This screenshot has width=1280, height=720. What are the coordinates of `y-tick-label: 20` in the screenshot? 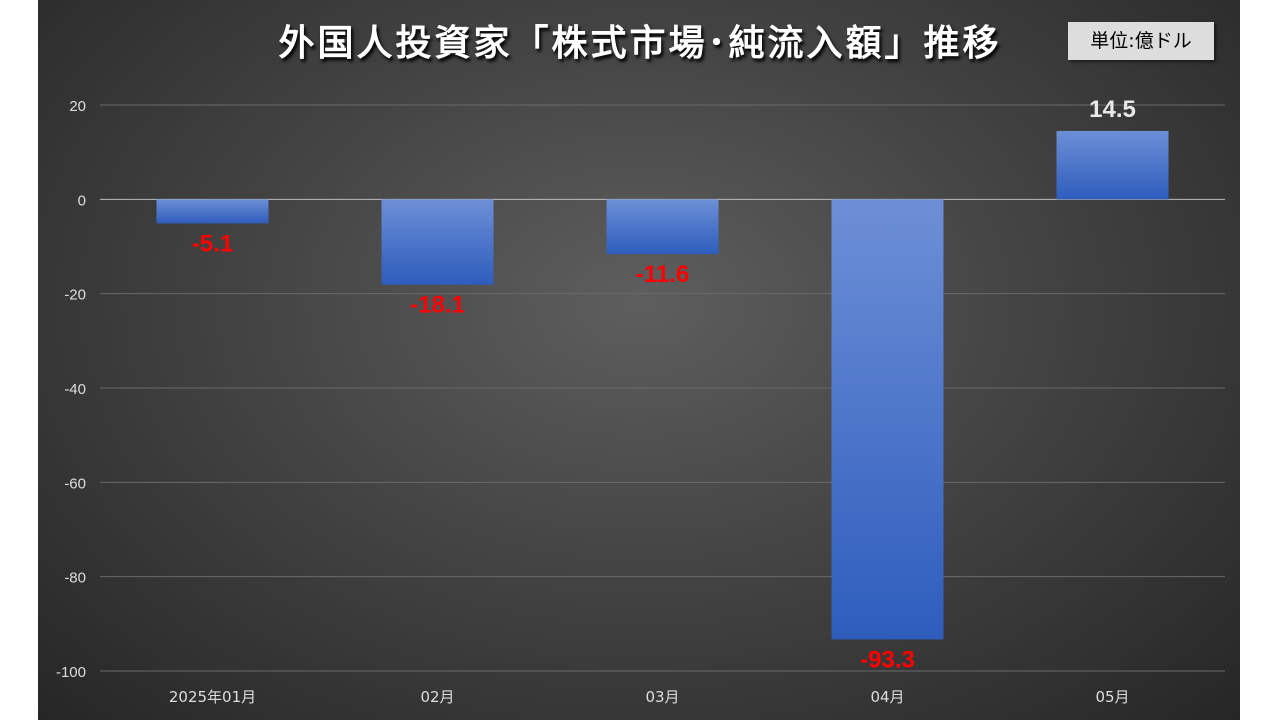 It's located at (77, 106).